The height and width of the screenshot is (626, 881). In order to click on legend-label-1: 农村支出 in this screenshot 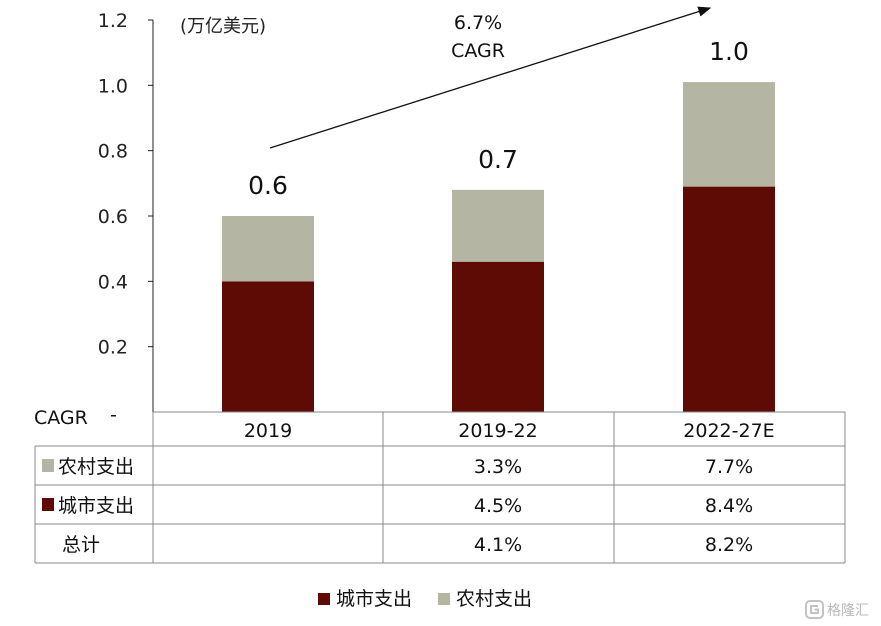, I will do `click(494, 599)`.